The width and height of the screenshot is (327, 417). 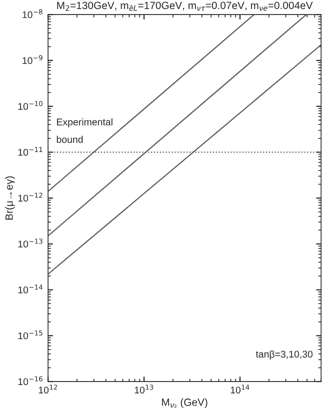 What do you see at coordinates (284, 355) in the screenshot?
I see `annotation: tanβ=3,10,30` at bounding box center [284, 355].